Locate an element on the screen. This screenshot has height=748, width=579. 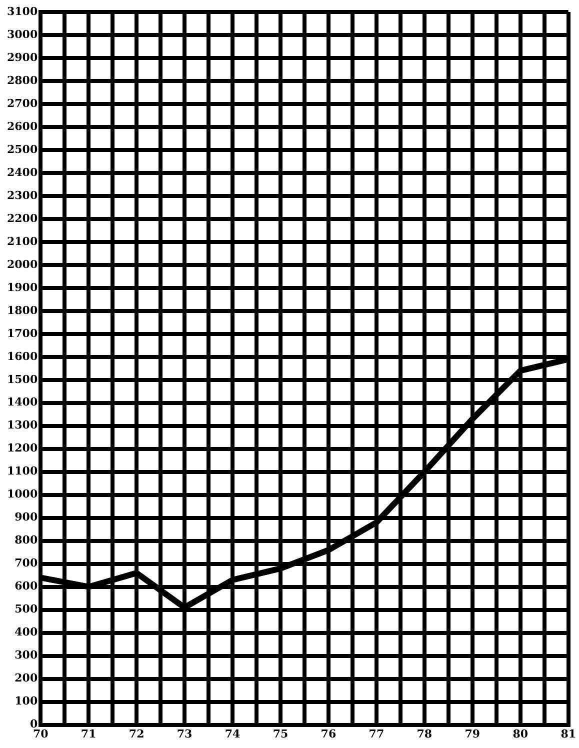
y-tick-label: 2500 is located at coordinates (22, 149).